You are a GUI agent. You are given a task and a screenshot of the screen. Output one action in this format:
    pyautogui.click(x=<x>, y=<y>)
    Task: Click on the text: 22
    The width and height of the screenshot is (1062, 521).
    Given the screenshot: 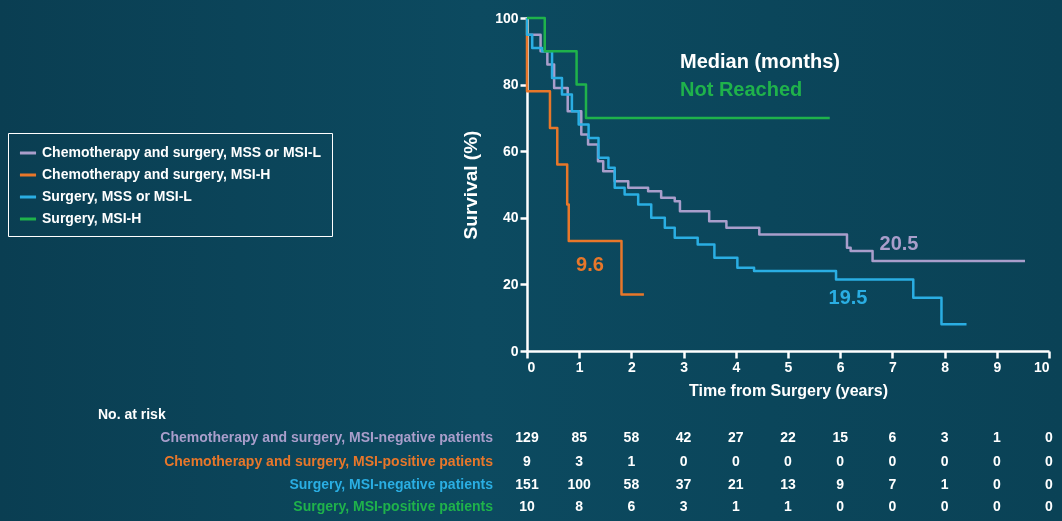 What is the action you would take?
    pyautogui.click(x=788, y=437)
    